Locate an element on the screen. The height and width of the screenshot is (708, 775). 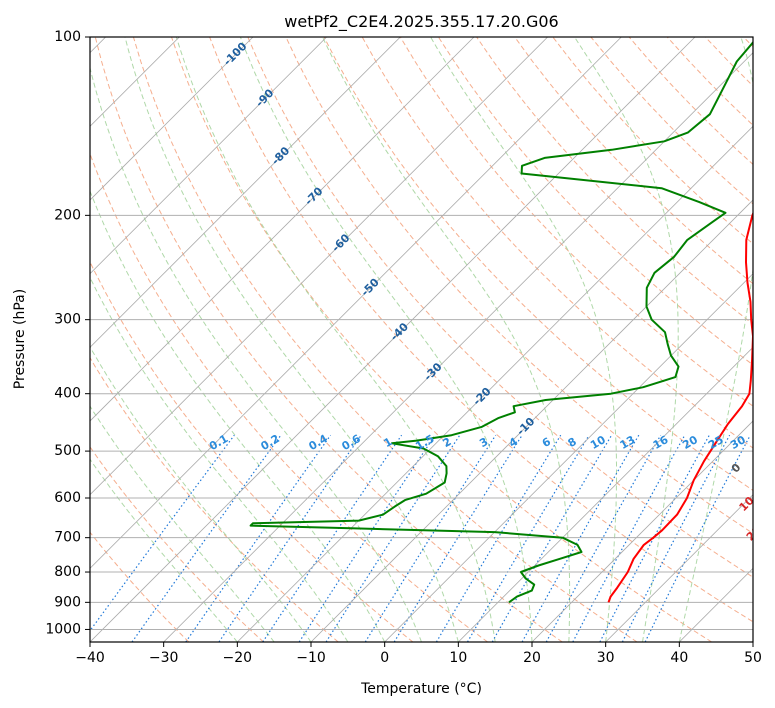
isotherm-label: -60 is located at coordinates (340, 242).